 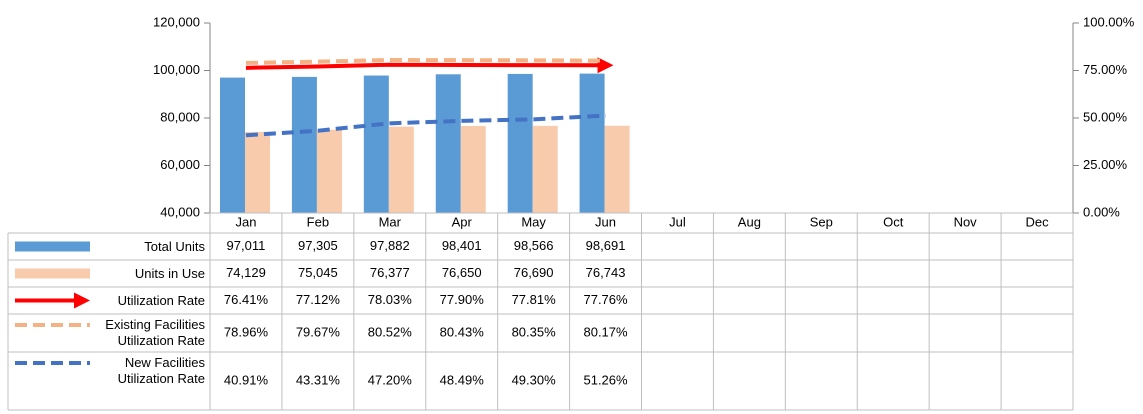 What do you see at coordinates (318, 299) in the screenshot?
I see `table-value: 77.12%` at bounding box center [318, 299].